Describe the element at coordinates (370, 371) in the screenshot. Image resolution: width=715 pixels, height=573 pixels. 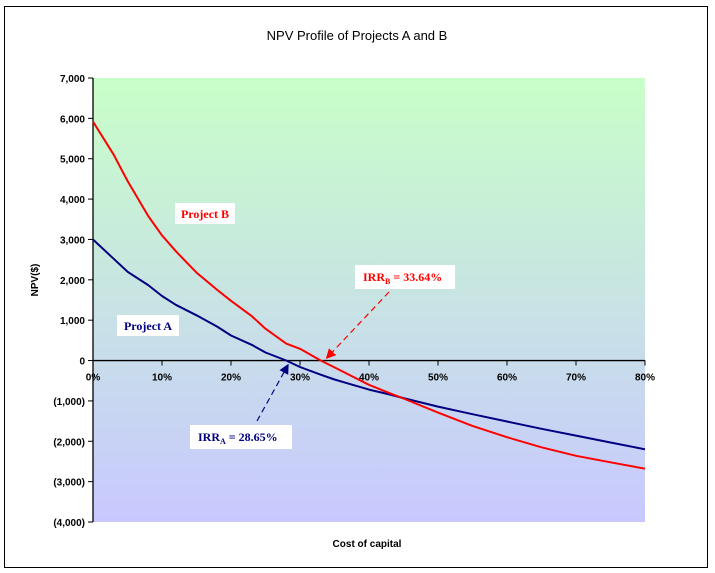
I see `x-axis: 0% 10% 20% 30% 40% 50% 60% 70% 80%` at that location.